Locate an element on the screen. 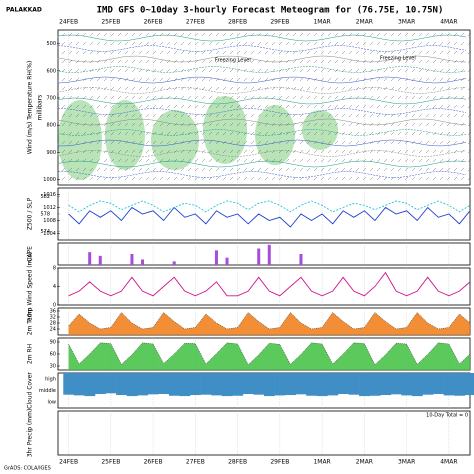  area-line is located at coordinates (269, 354).